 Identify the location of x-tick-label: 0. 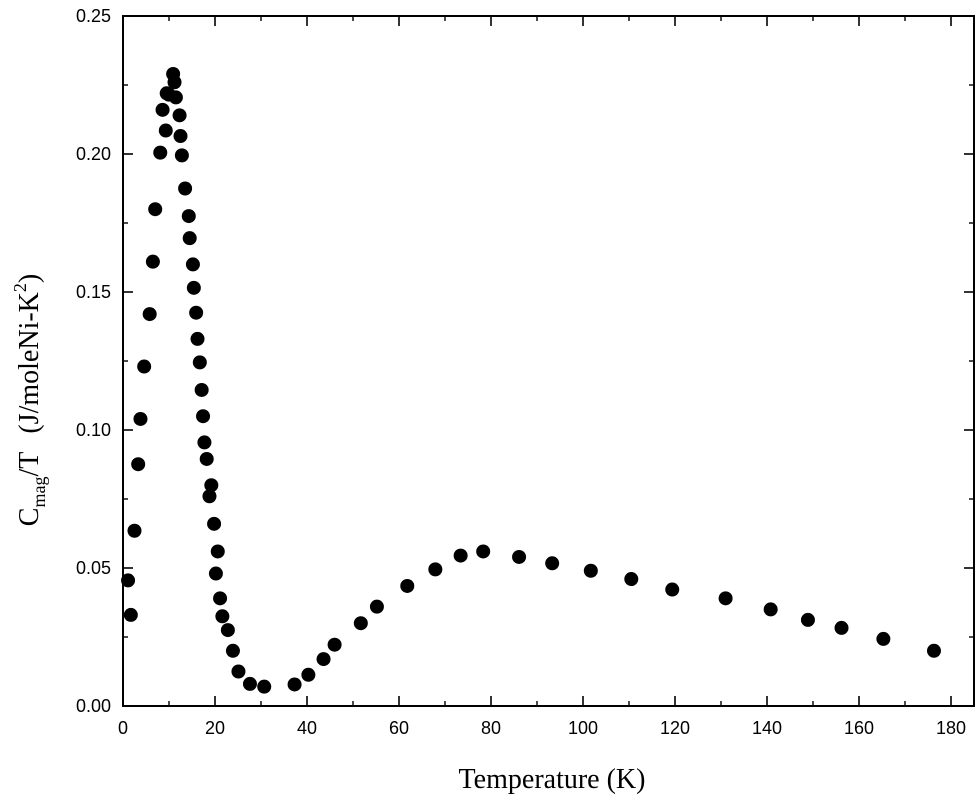
(123, 728).